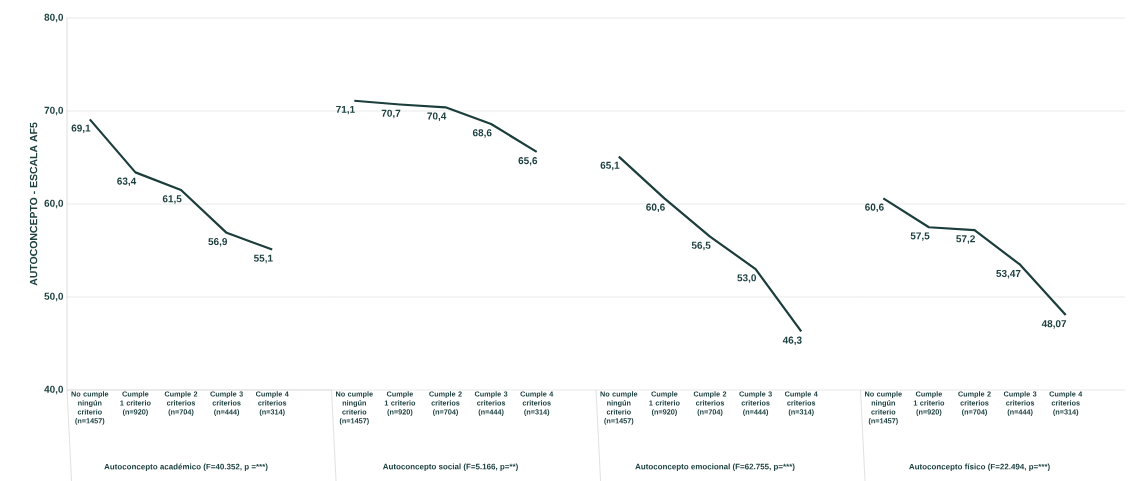 Image resolution: width=1129 pixels, height=481 pixels. What do you see at coordinates (610, 166) in the screenshot?
I see `data-label: 65,1` at bounding box center [610, 166].